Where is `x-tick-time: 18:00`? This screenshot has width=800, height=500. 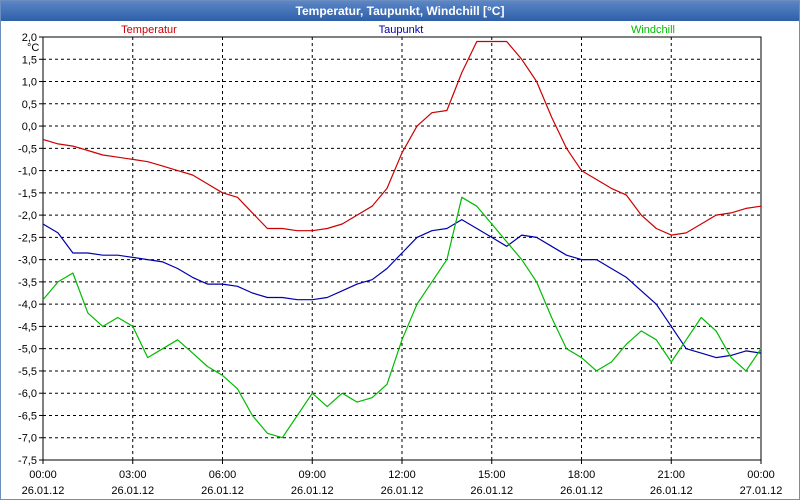 x-tick-time: 18:00 is located at coordinates (582, 475).